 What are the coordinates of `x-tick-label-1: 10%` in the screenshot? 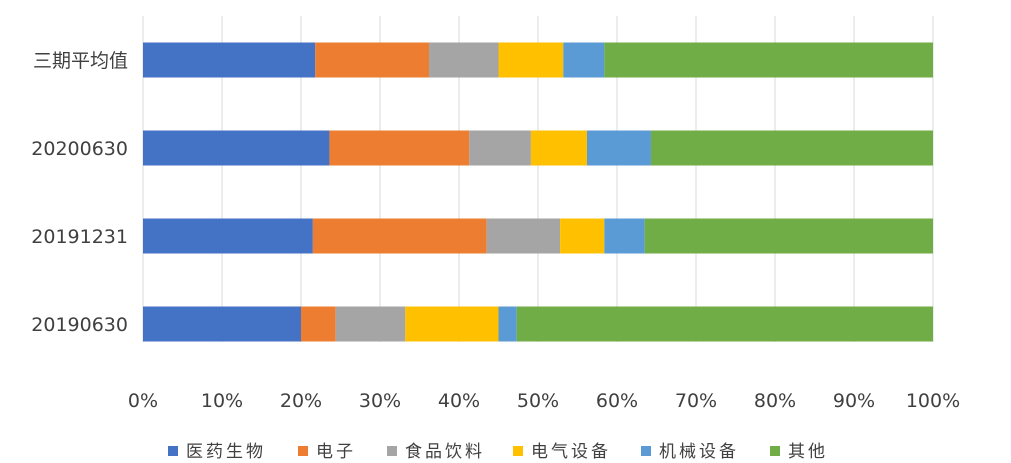 It's located at (222, 401).